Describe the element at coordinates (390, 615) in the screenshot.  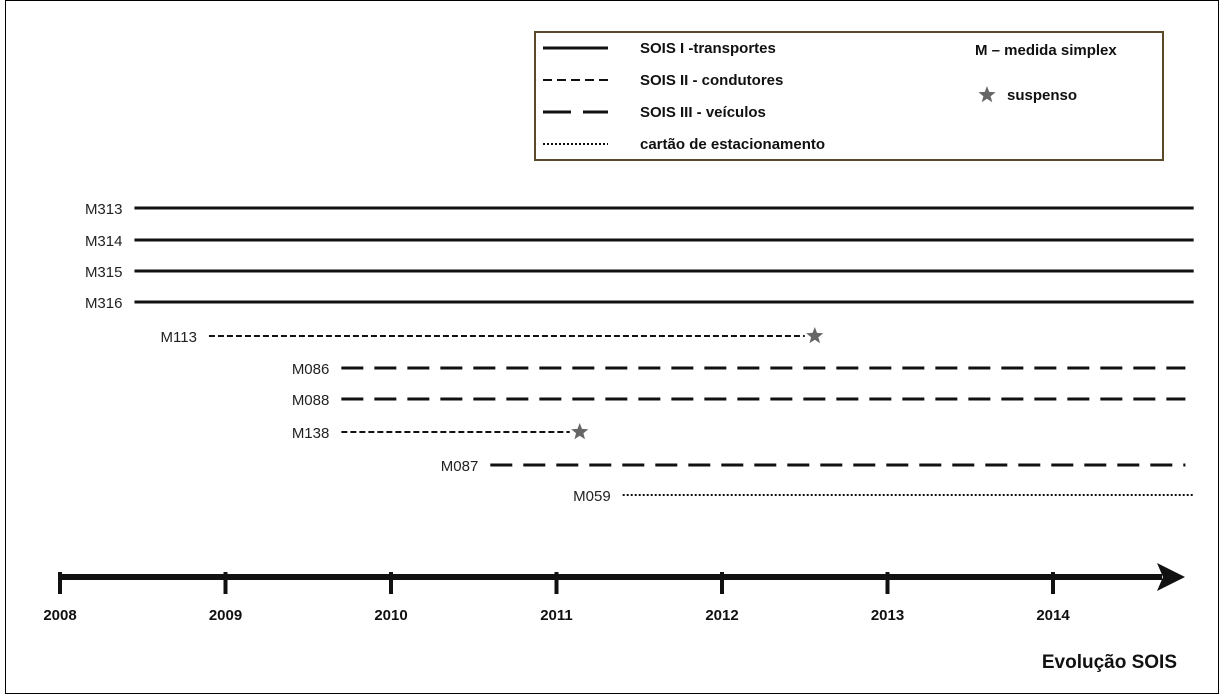
I see `year-label: 2010` at that location.